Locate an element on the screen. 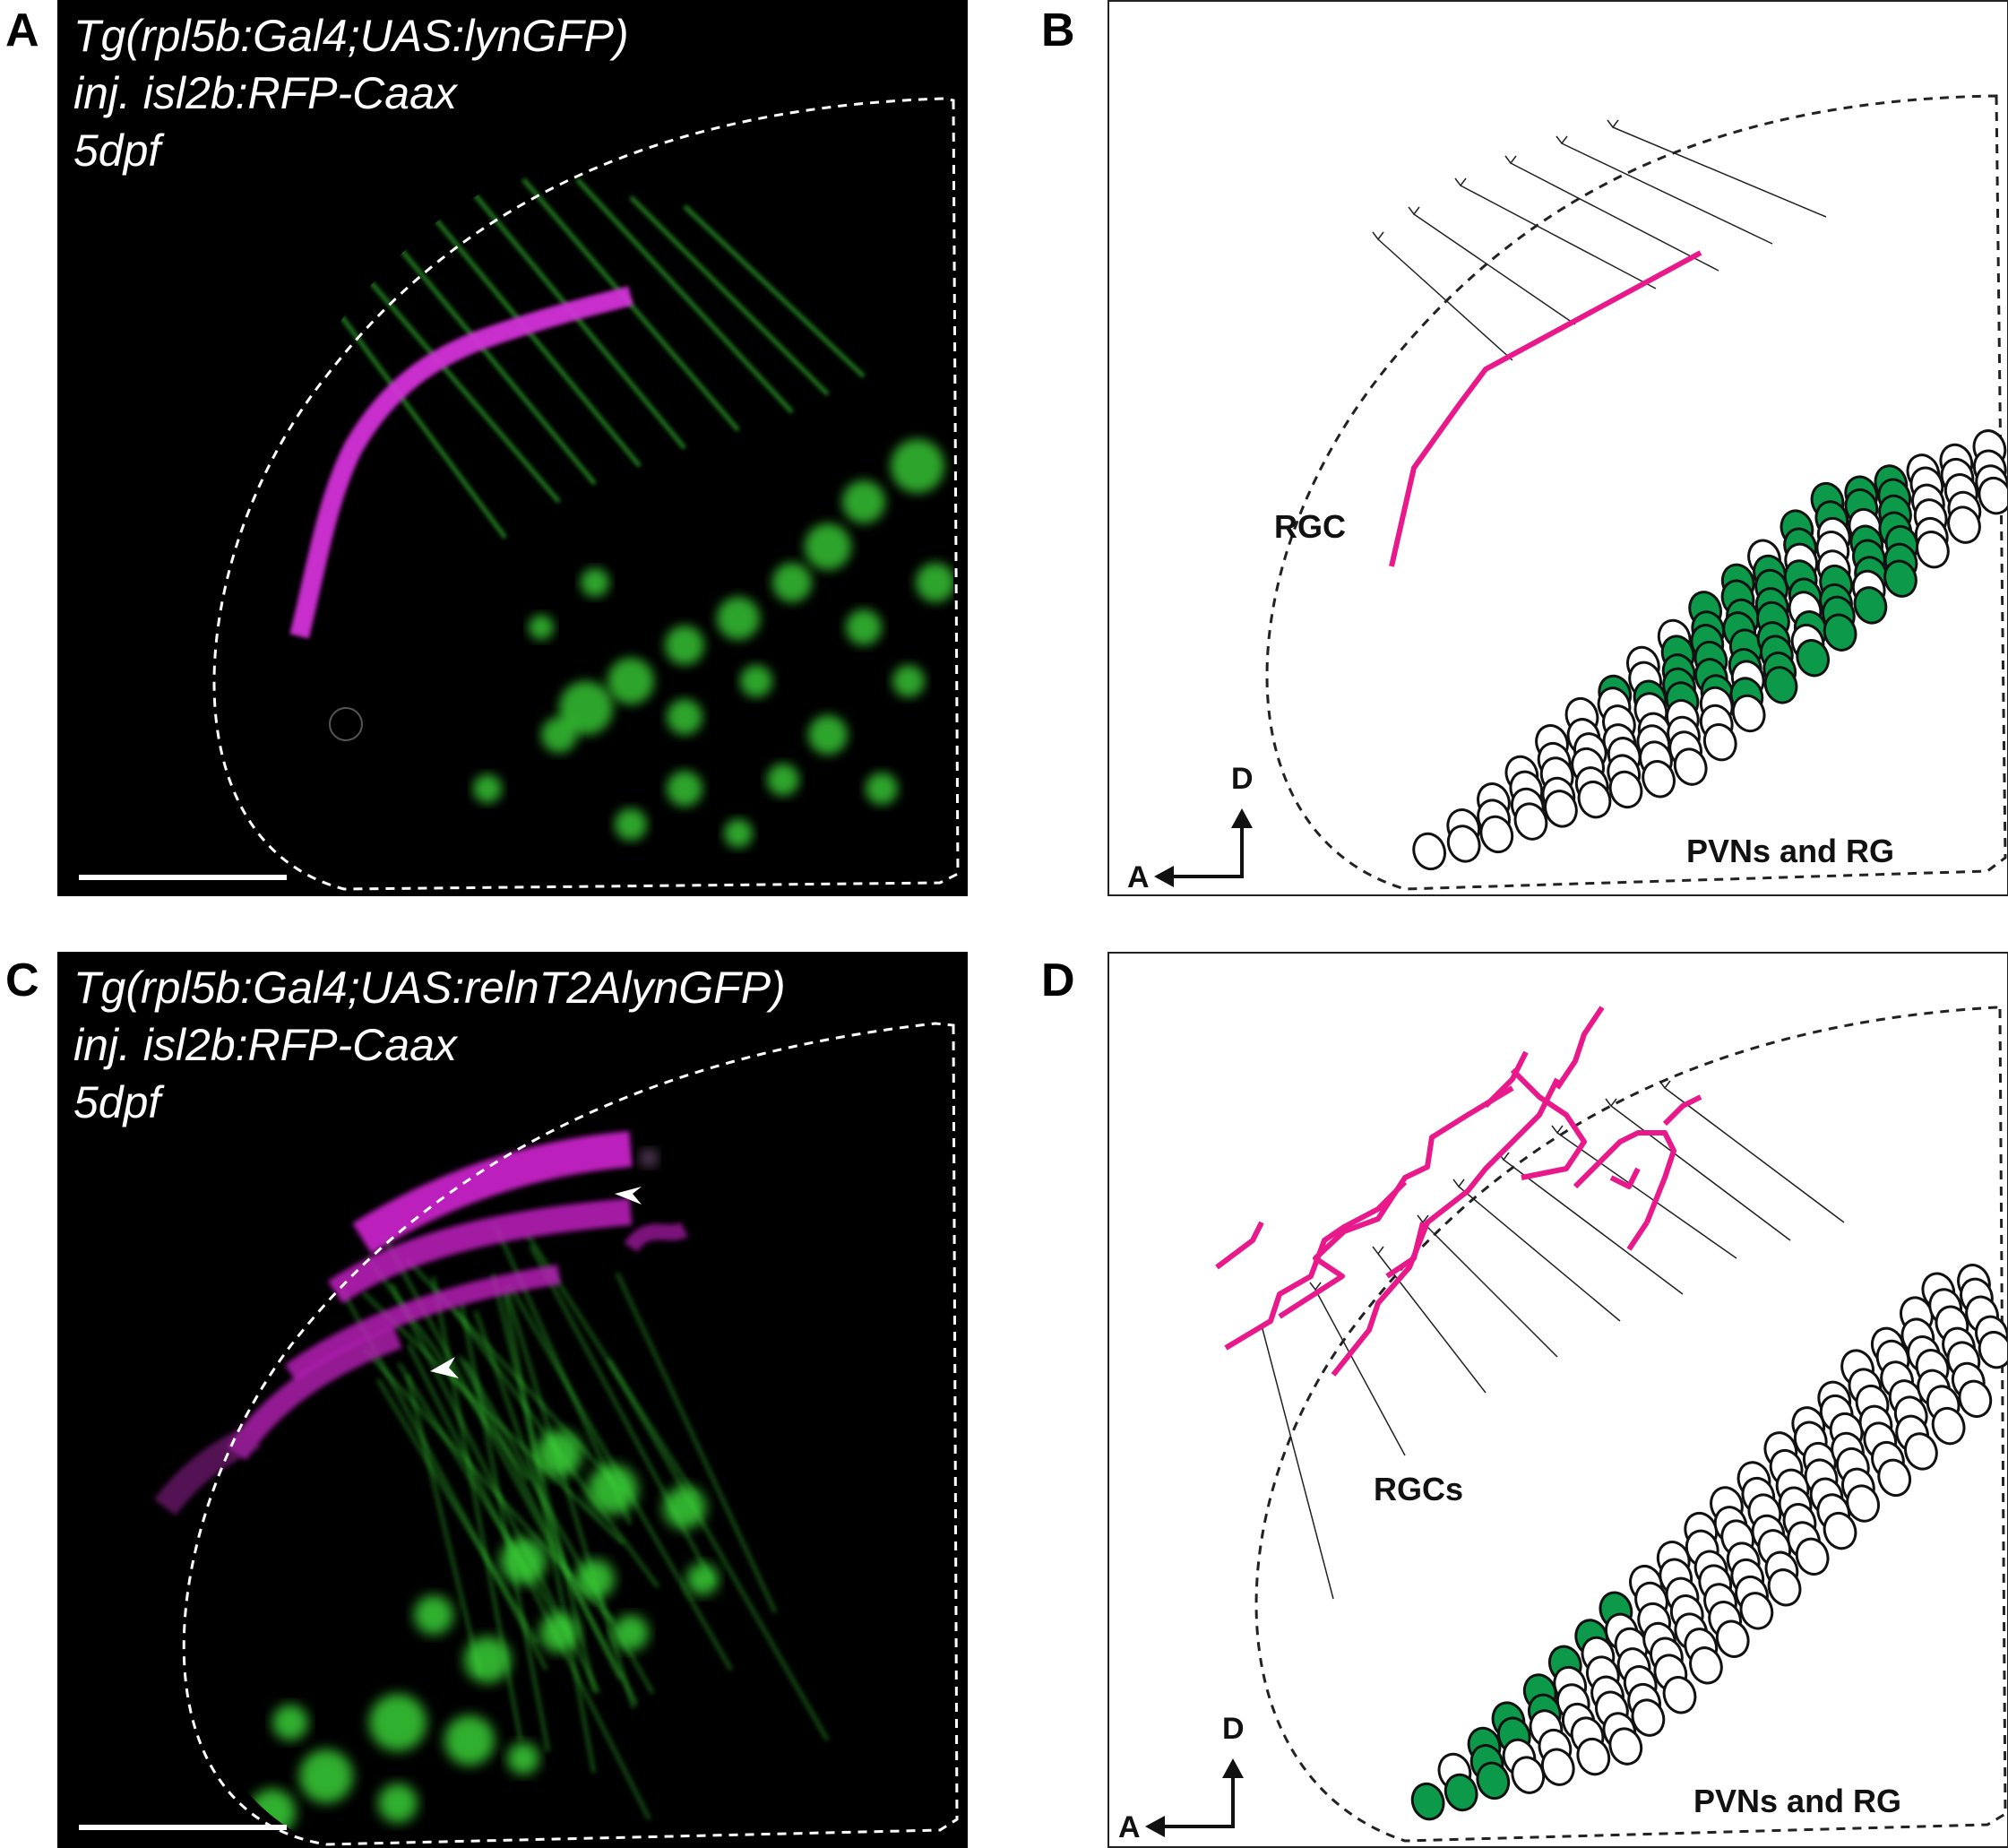 This screenshot has width=2008, height=1848. axis-label-a-b: A is located at coordinates (1138, 877).